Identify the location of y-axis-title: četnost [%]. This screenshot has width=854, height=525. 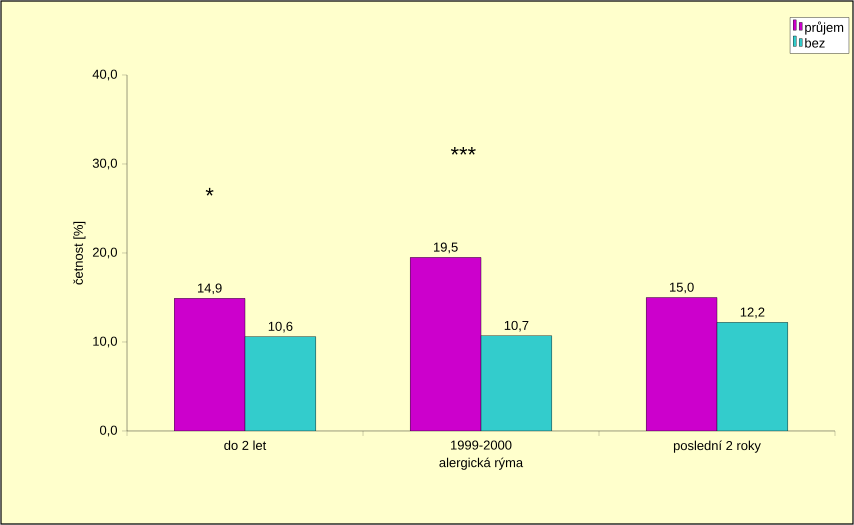
(79, 253).